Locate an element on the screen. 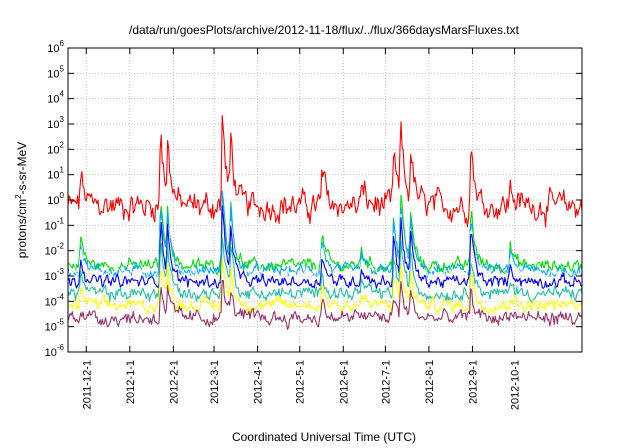  y-tick-label: 10⁻⁶ is located at coordinates (55, 351).